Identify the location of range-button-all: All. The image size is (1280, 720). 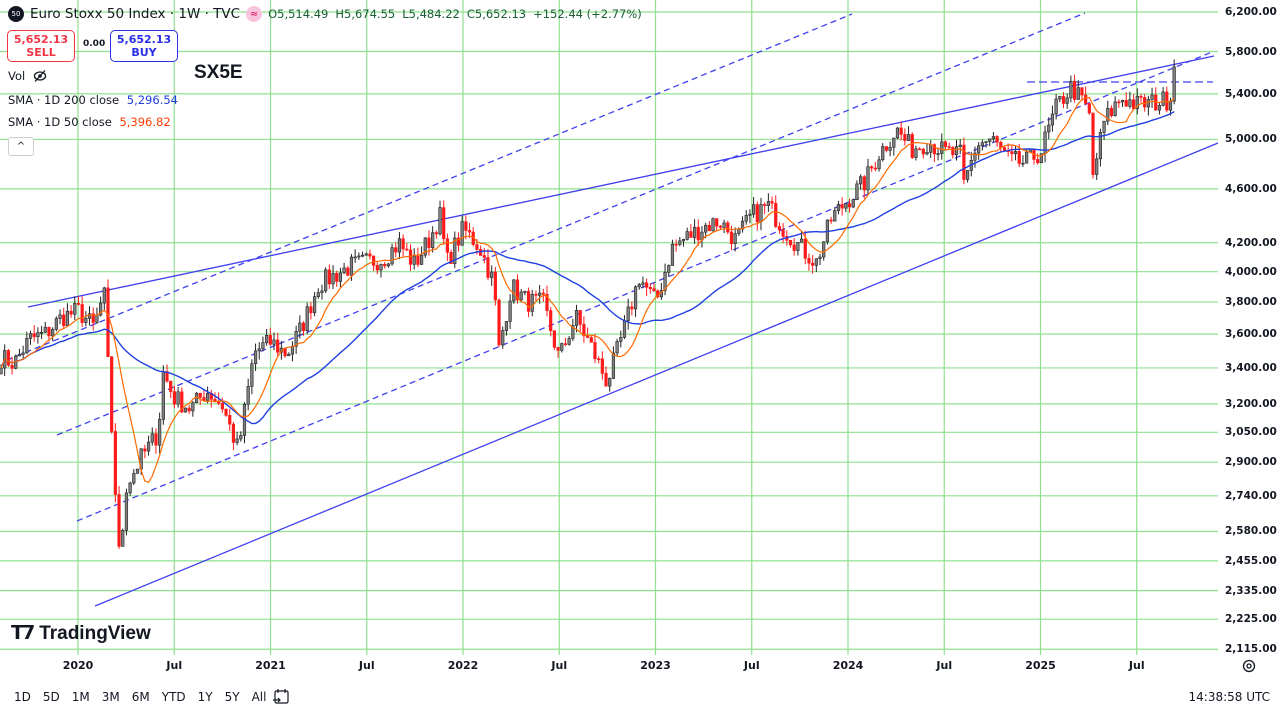
(259, 697).